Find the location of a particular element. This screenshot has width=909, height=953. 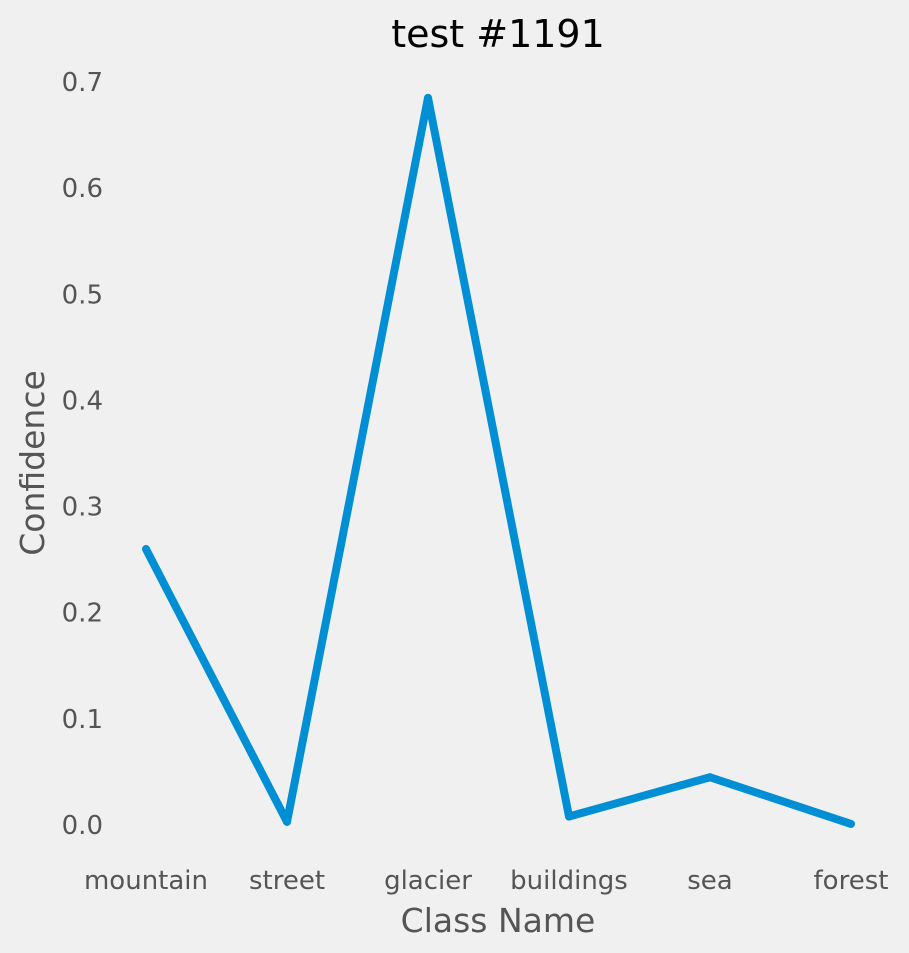

x-tick-label: mountain is located at coordinates (146, 881).